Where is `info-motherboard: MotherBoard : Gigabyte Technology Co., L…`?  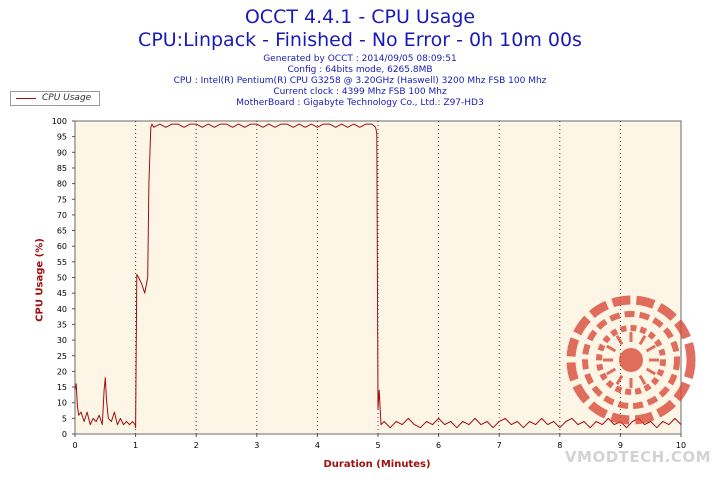 info-motherboard: MotherBoard : Gigabyte Technology Co., L… is located at coordinates (360, 103).